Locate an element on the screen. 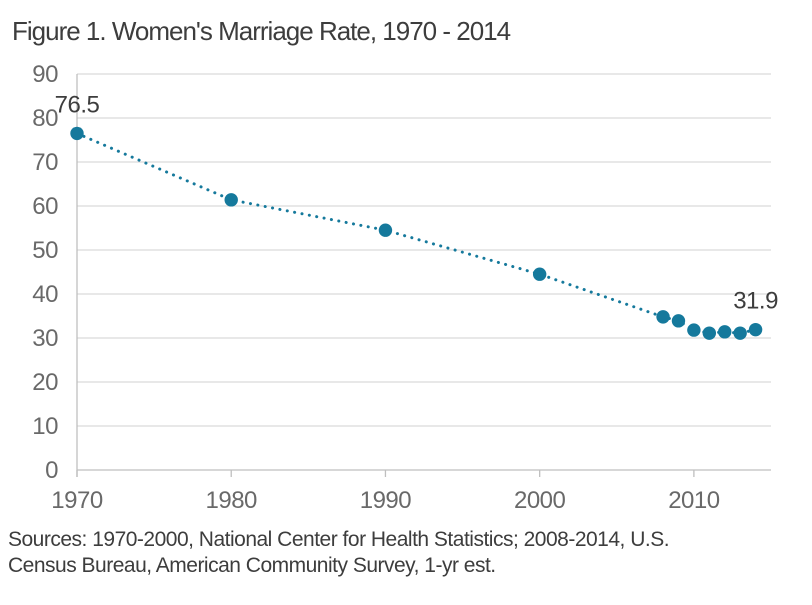 The width and height of the screenshot is (812, 605). x-tick-label-1970: 1970 is located at coordinates (77, 500).